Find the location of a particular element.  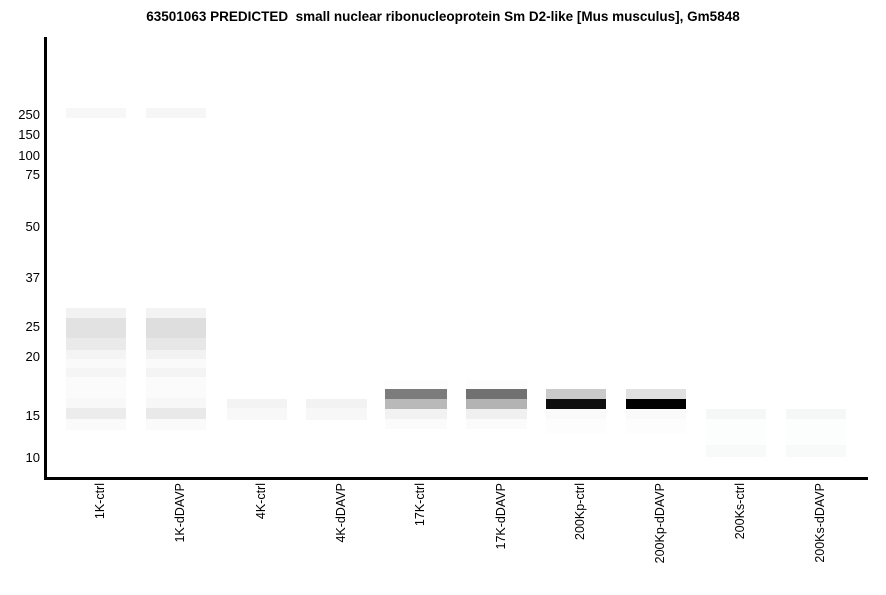

y-axis-tick-label: 10 is located at coordinates (32, 457).